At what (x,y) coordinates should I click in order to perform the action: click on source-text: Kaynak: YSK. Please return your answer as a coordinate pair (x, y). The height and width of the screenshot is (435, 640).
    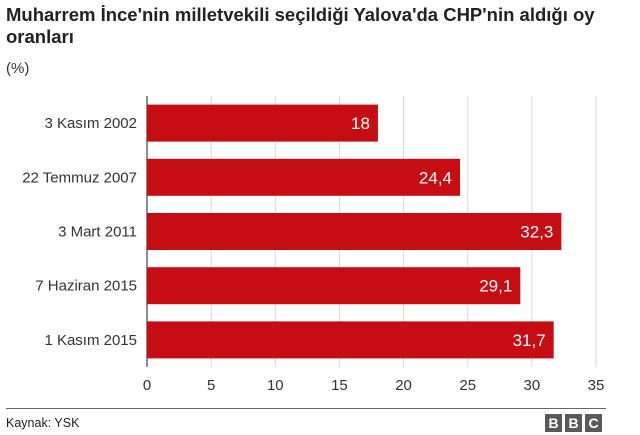
    Looking at the image, I should click on (43, 423).